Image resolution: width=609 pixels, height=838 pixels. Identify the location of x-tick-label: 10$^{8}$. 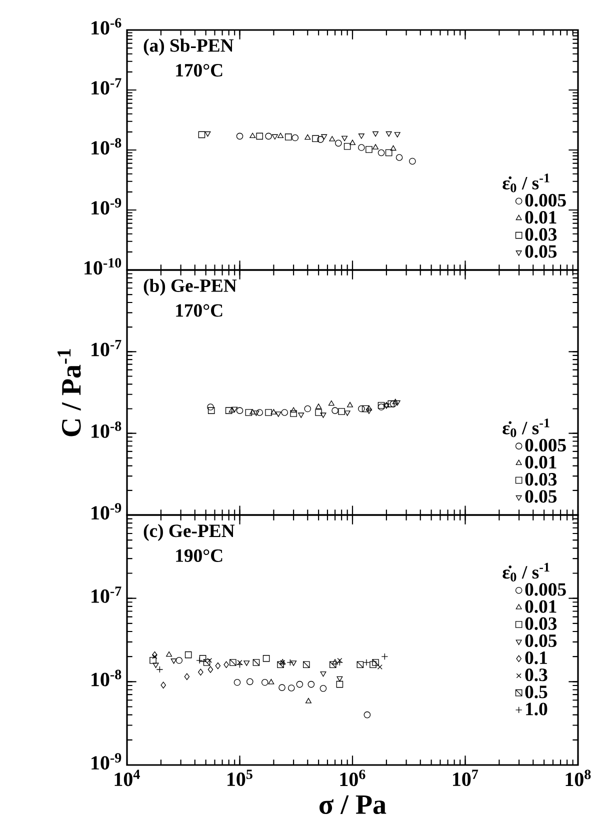
(578, 778).